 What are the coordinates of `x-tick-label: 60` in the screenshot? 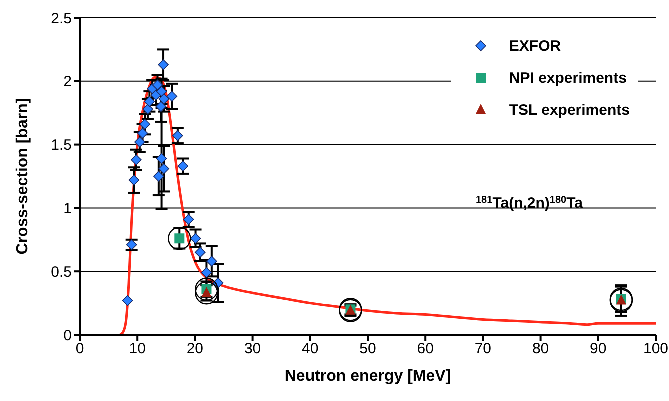 It's located at (425, 349).